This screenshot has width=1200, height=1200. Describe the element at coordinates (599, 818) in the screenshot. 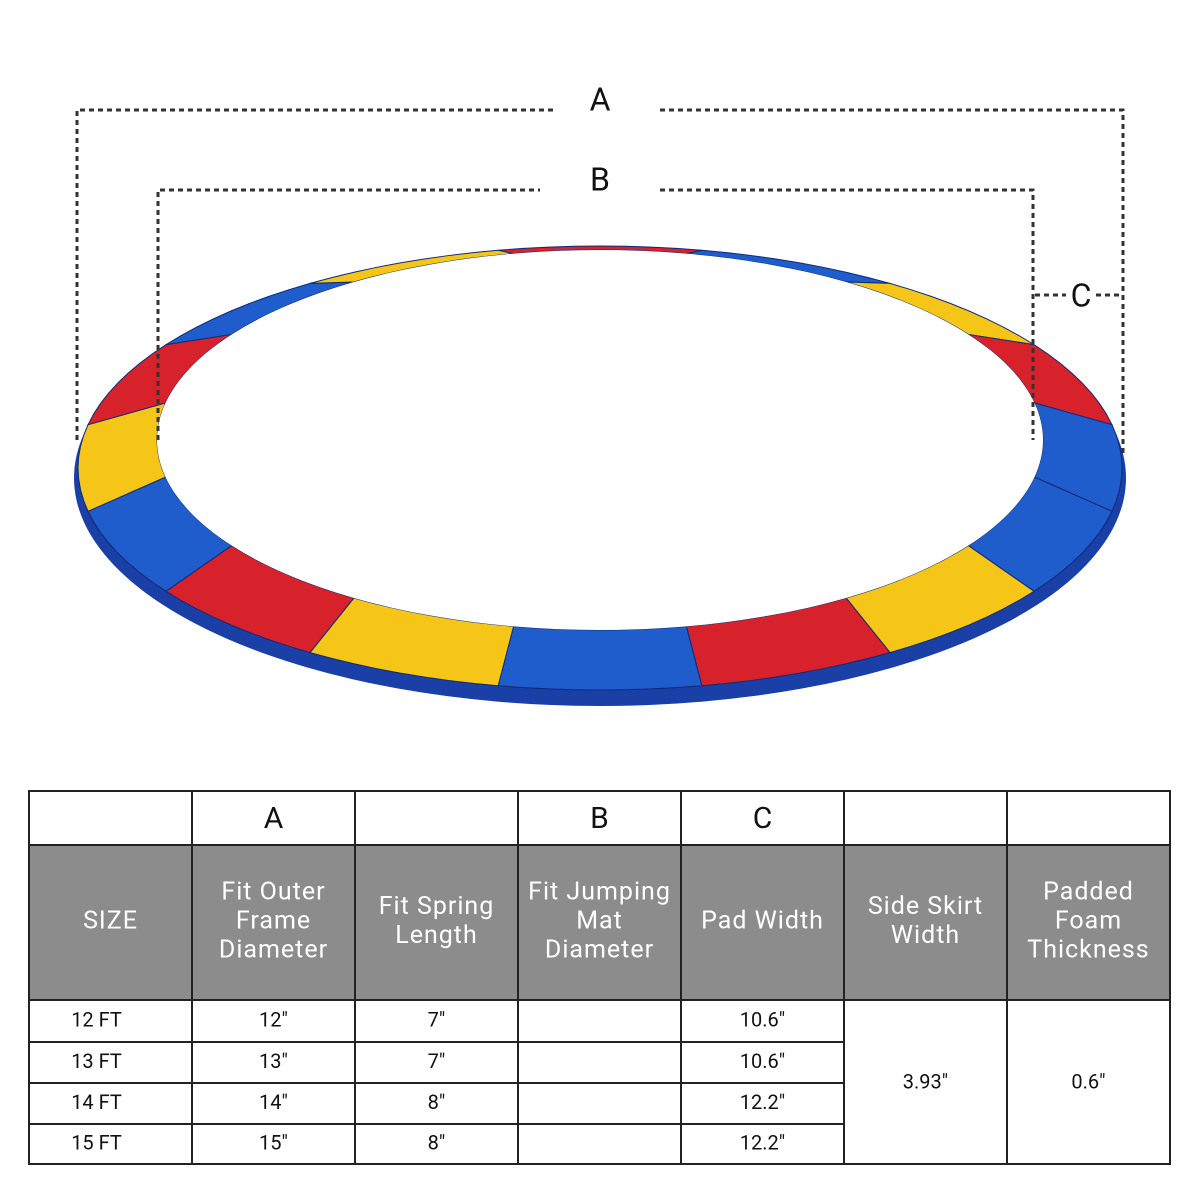

I see `column-letter: B` at that location.